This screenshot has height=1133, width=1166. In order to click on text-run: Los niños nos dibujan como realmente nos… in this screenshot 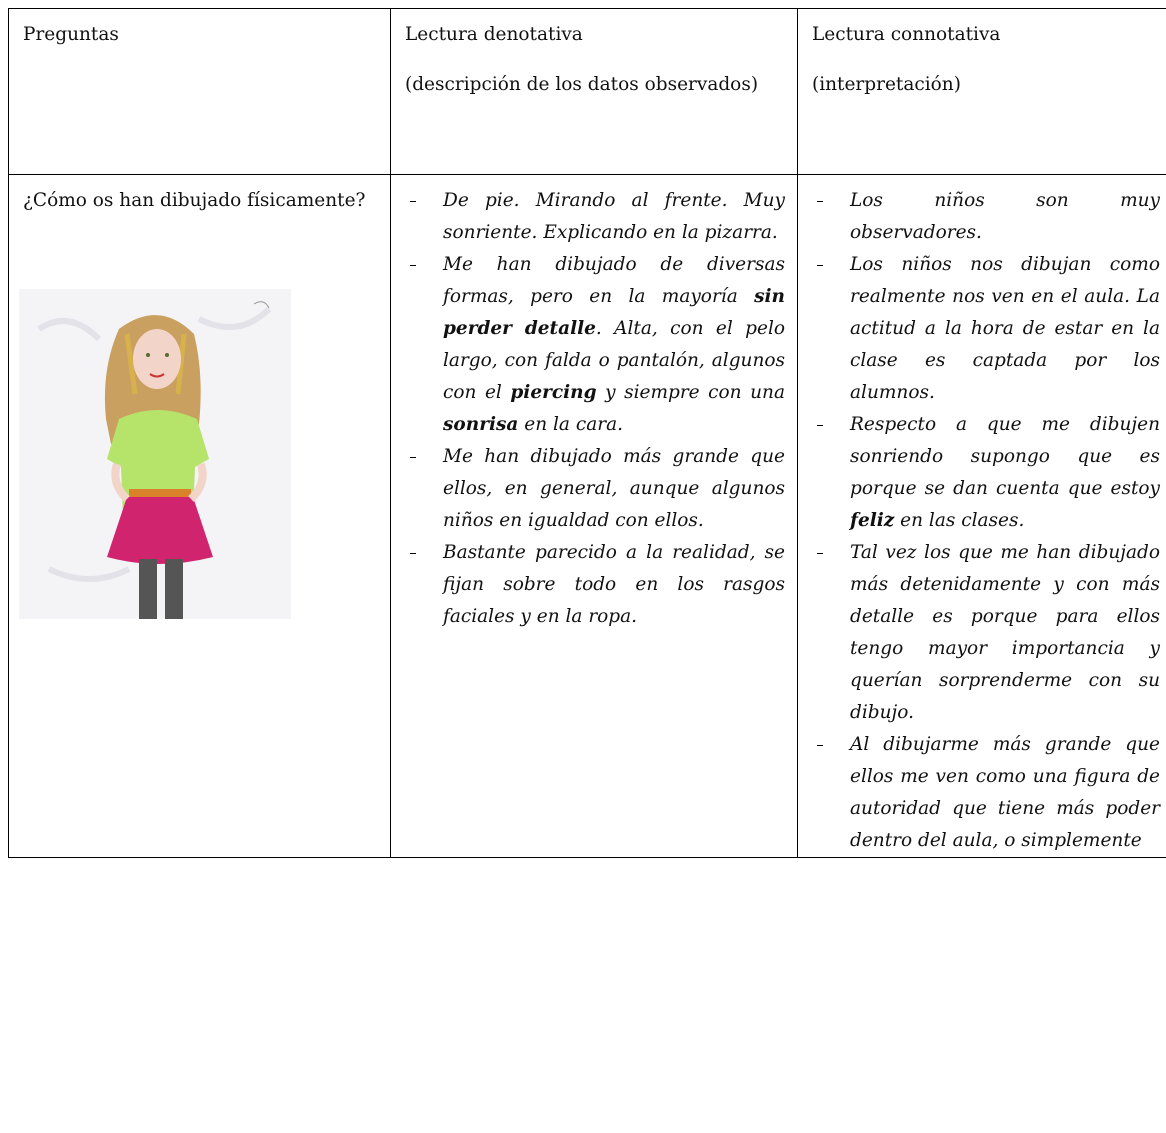, I will do `click(1005, 328)`.